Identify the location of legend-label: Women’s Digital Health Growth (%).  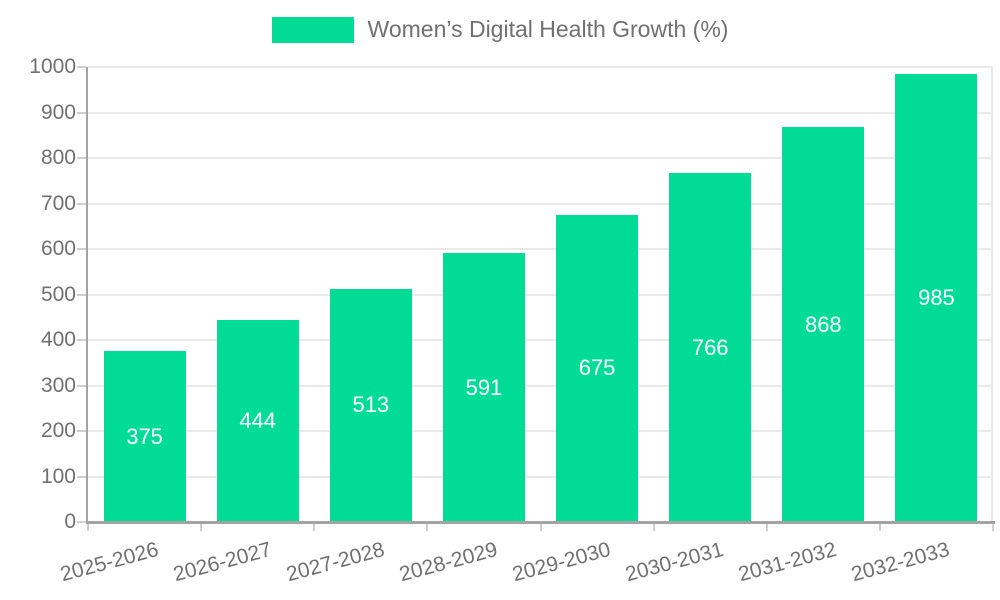
(548, 29).